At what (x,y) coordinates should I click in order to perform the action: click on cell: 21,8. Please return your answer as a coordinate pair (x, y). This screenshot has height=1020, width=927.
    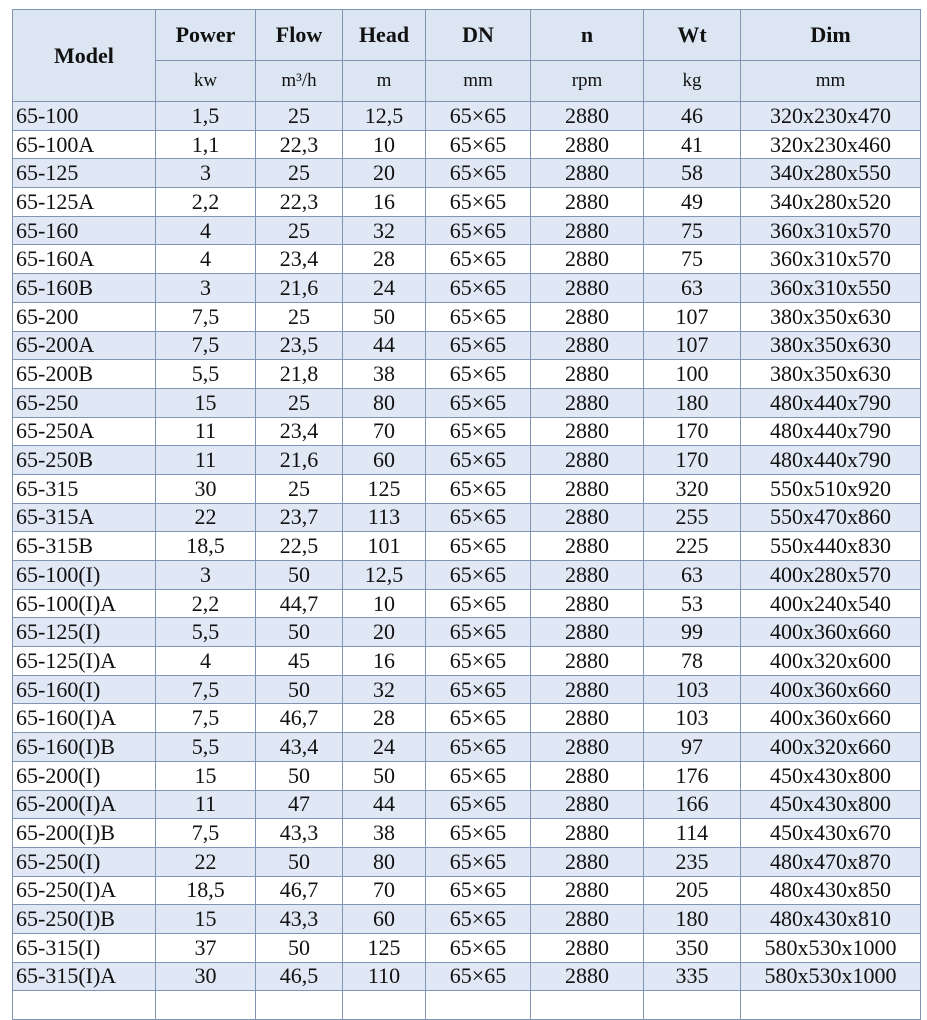
    Looking at the image, I should click on (299, 374).